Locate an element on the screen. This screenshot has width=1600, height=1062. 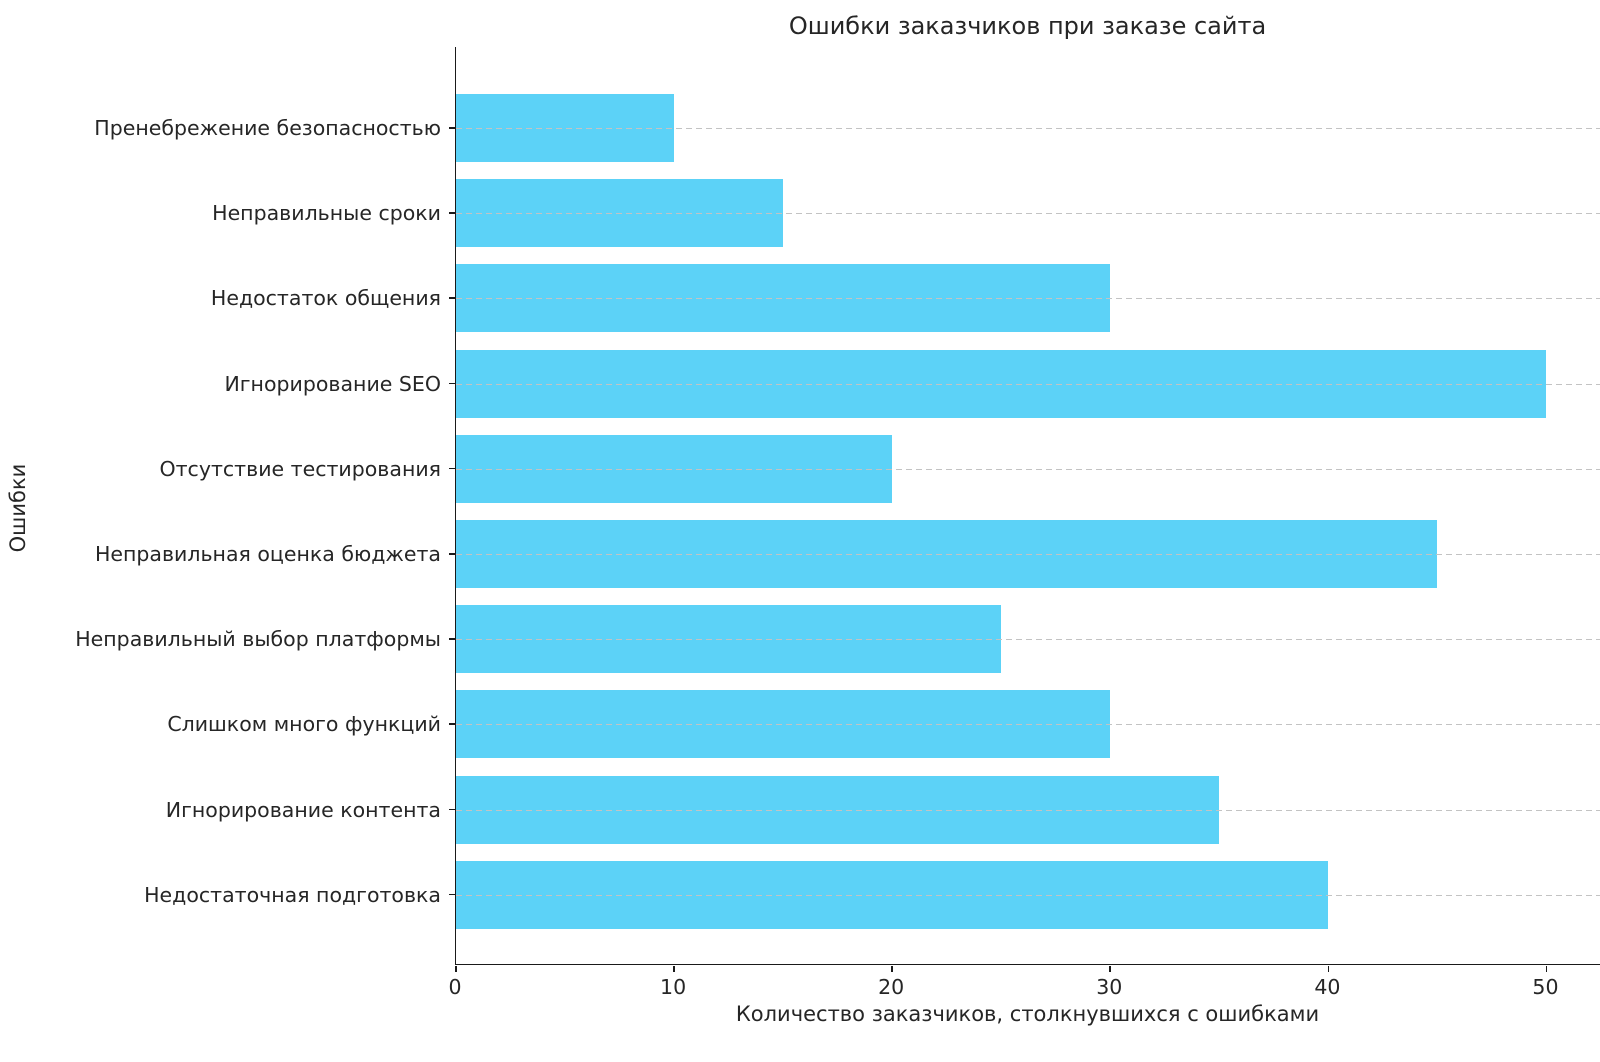
x-tick-label: 40 is located at coordinates (1327, 987).